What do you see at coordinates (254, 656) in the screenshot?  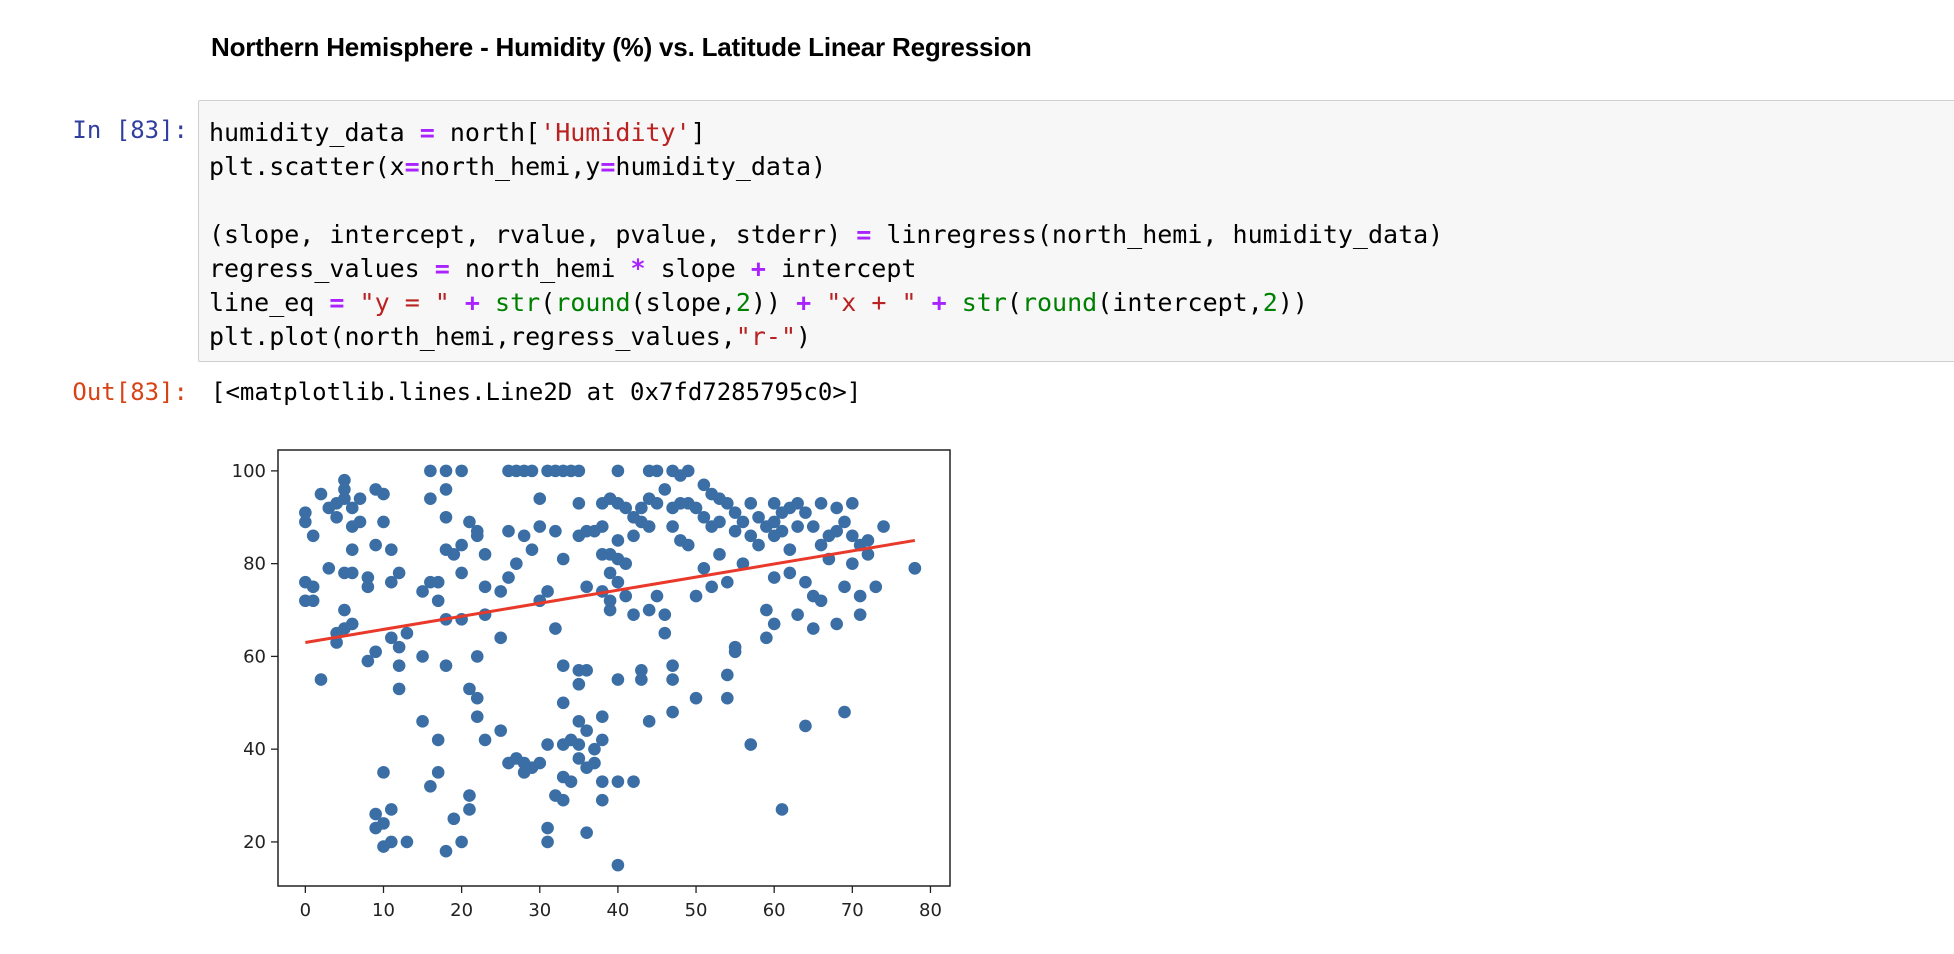 I see `y-tick-label: 60` at bounding box center [254, 656].